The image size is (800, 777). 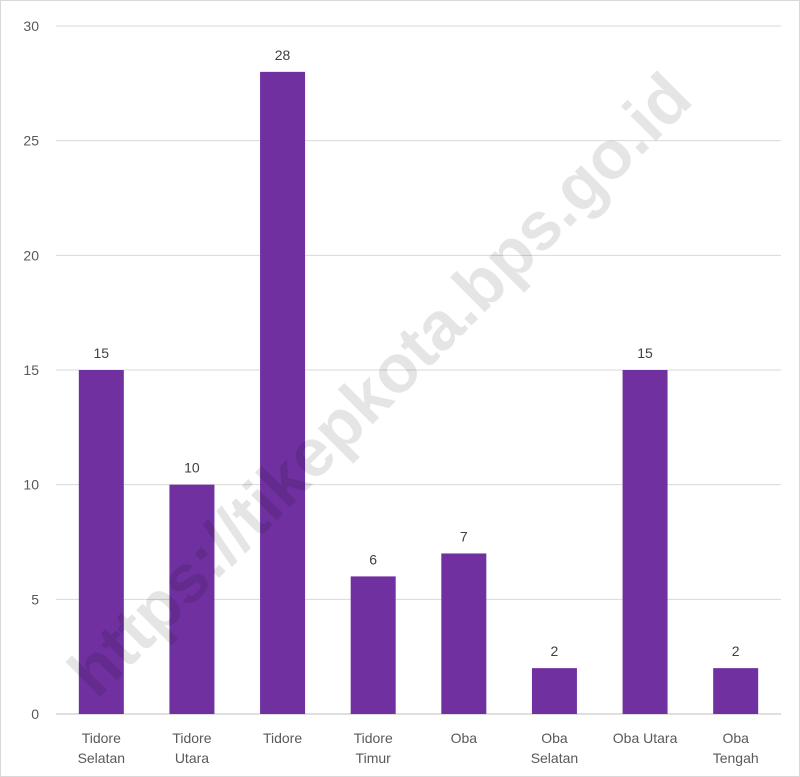 What do you see at coordinates (31, 255) in the screenshot?
I see `y-tick-label: 20` at bounding box center [31, 255].